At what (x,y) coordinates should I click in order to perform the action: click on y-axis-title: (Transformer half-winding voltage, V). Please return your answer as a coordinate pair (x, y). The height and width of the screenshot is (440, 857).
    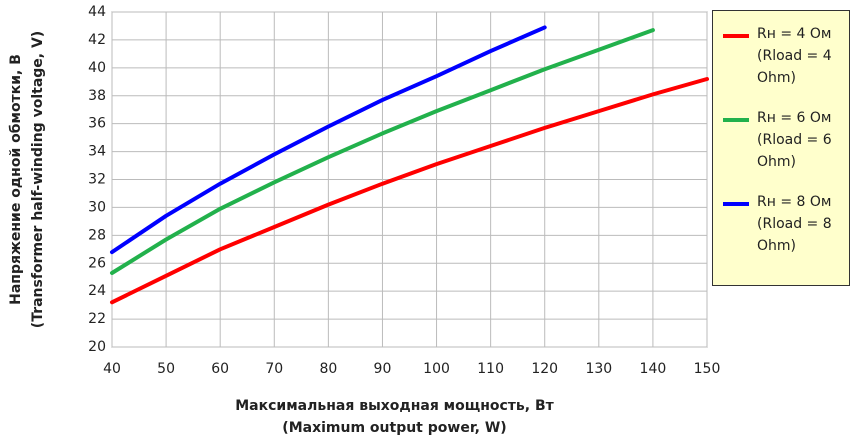
    Looking at the image, I should click on (38, 179).